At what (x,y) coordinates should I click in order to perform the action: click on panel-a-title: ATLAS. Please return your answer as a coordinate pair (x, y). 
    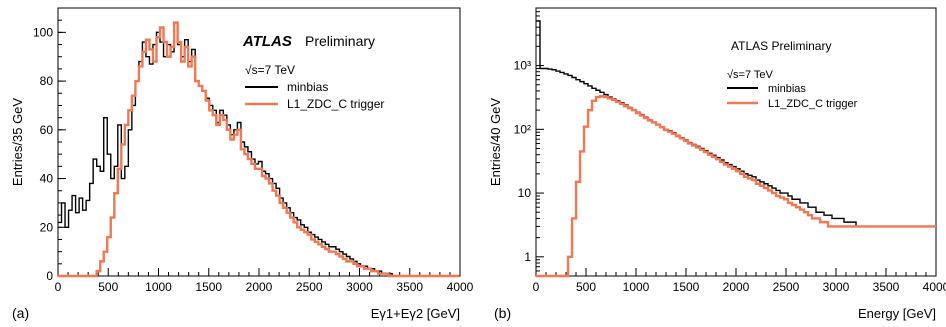
    Looking at the image, I should click on (267, 41).